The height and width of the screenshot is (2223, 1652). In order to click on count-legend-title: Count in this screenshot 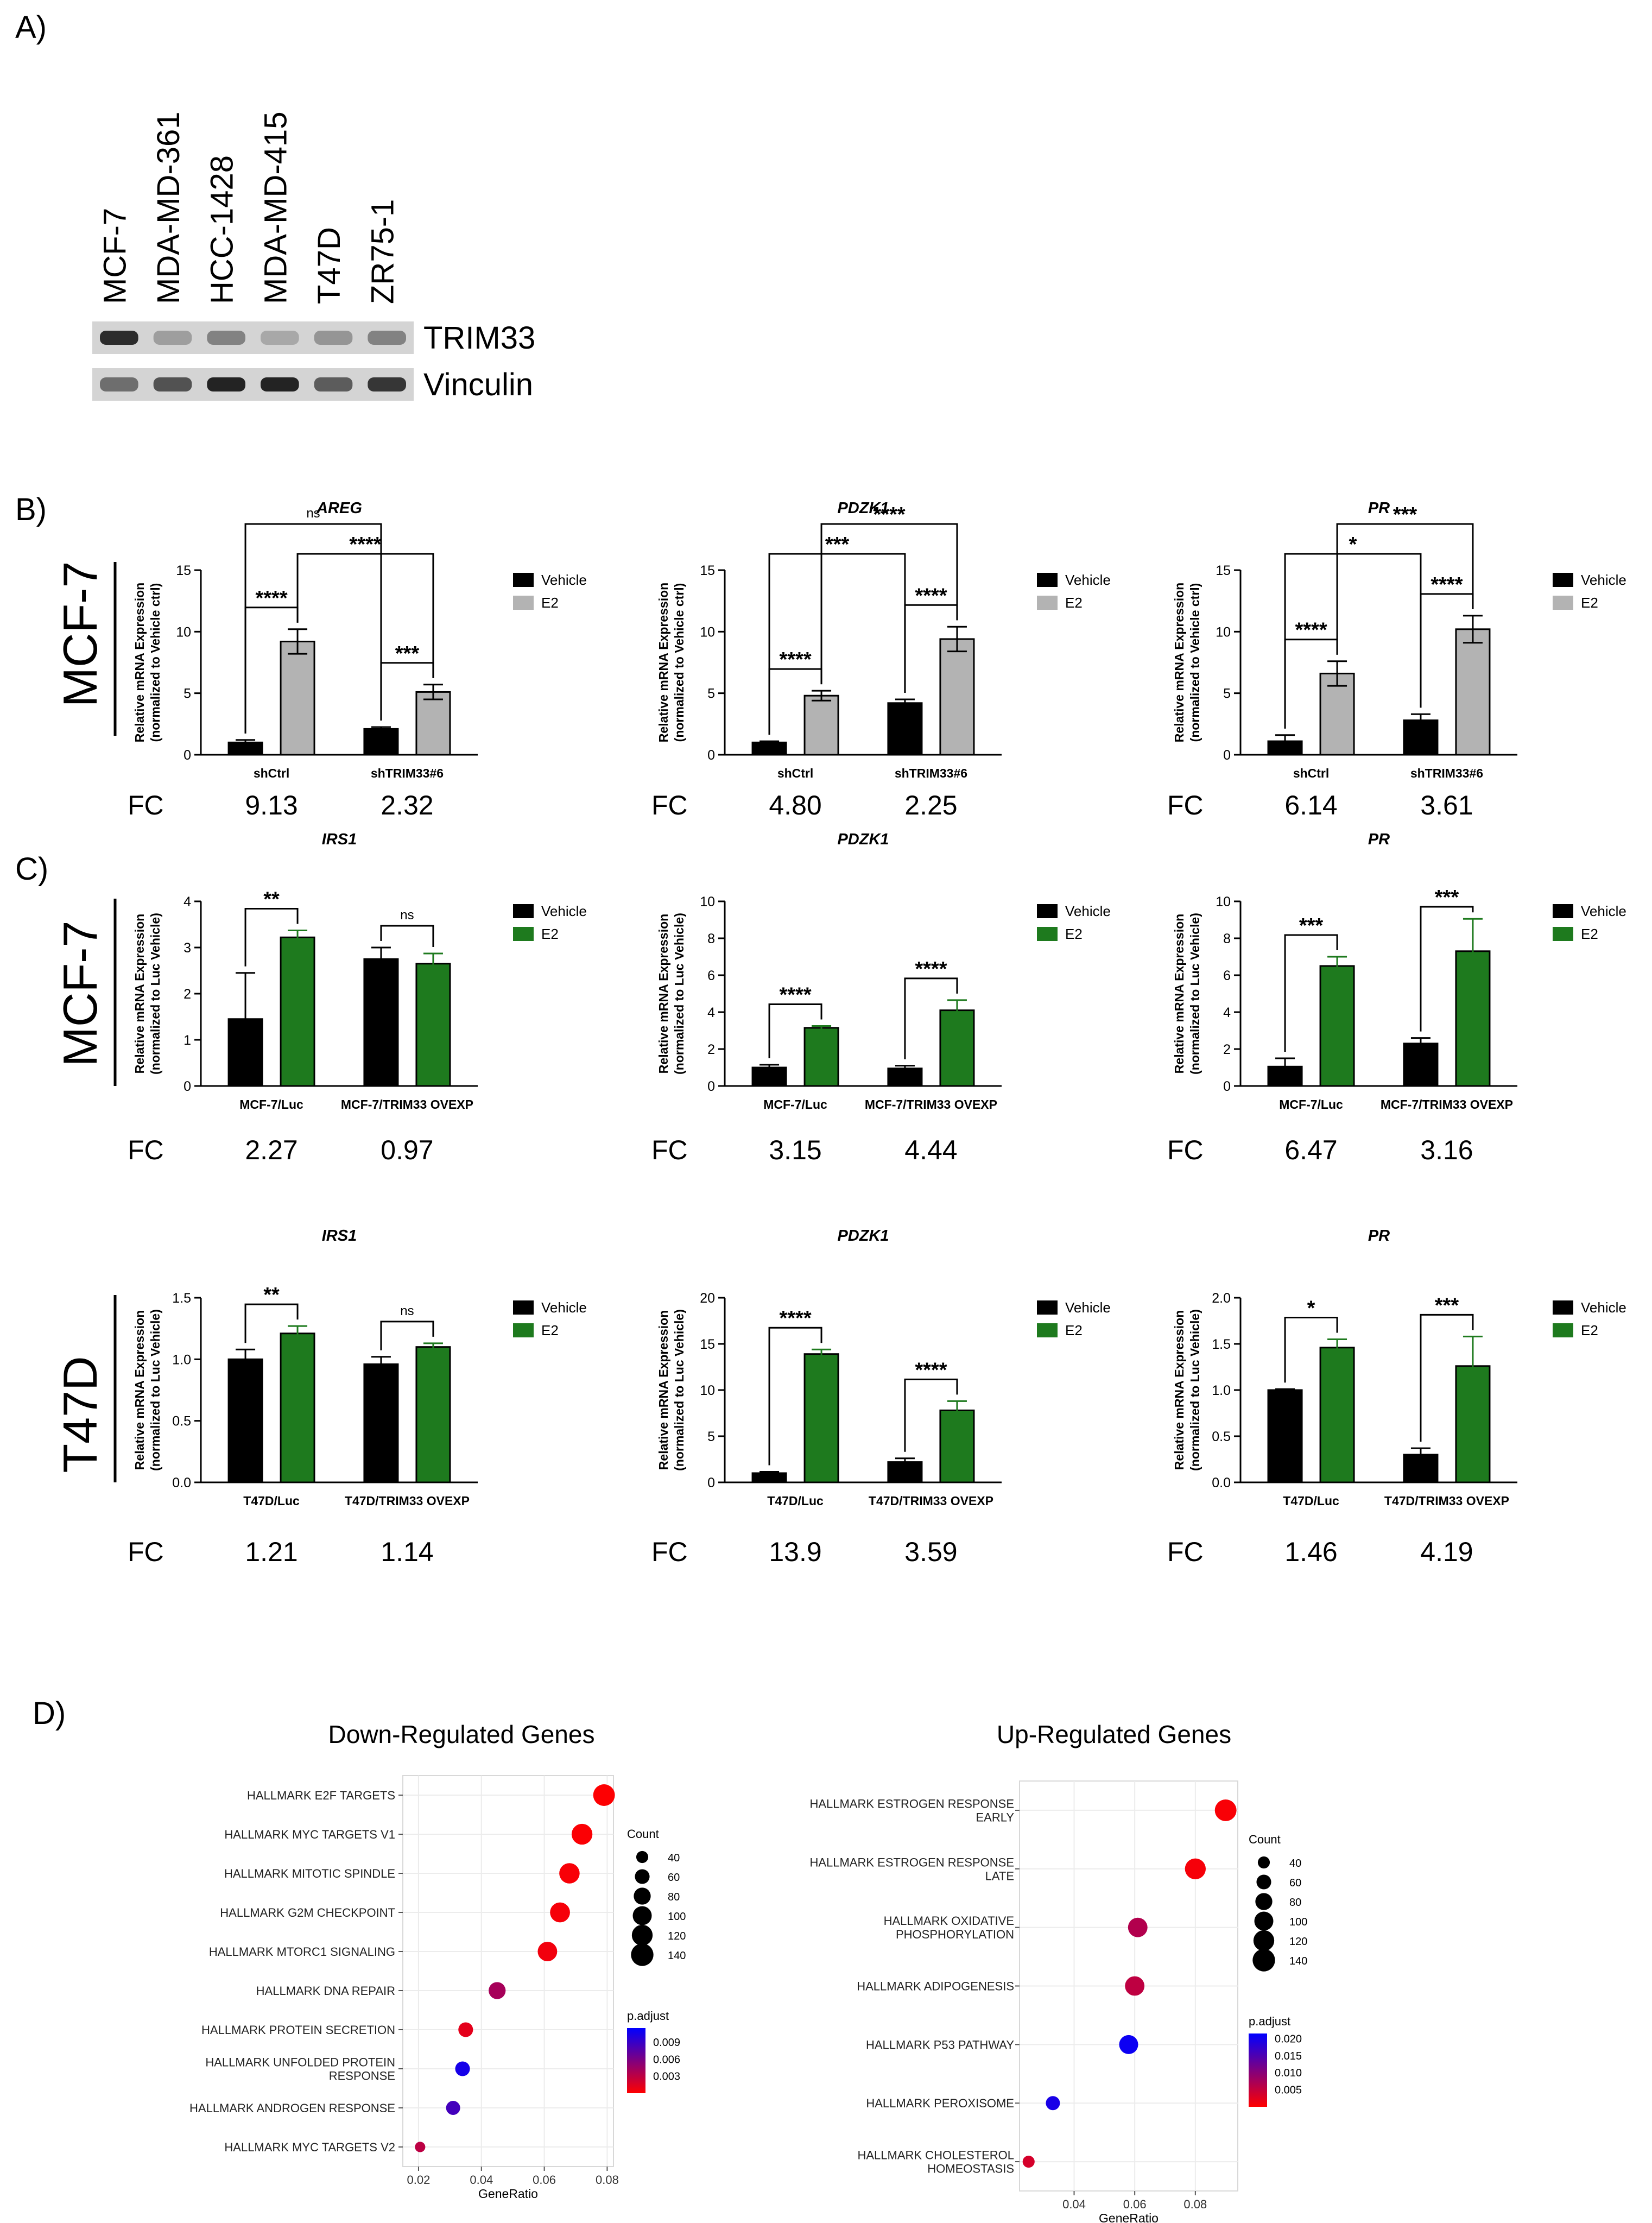, I will do `click(643, 1834)`.